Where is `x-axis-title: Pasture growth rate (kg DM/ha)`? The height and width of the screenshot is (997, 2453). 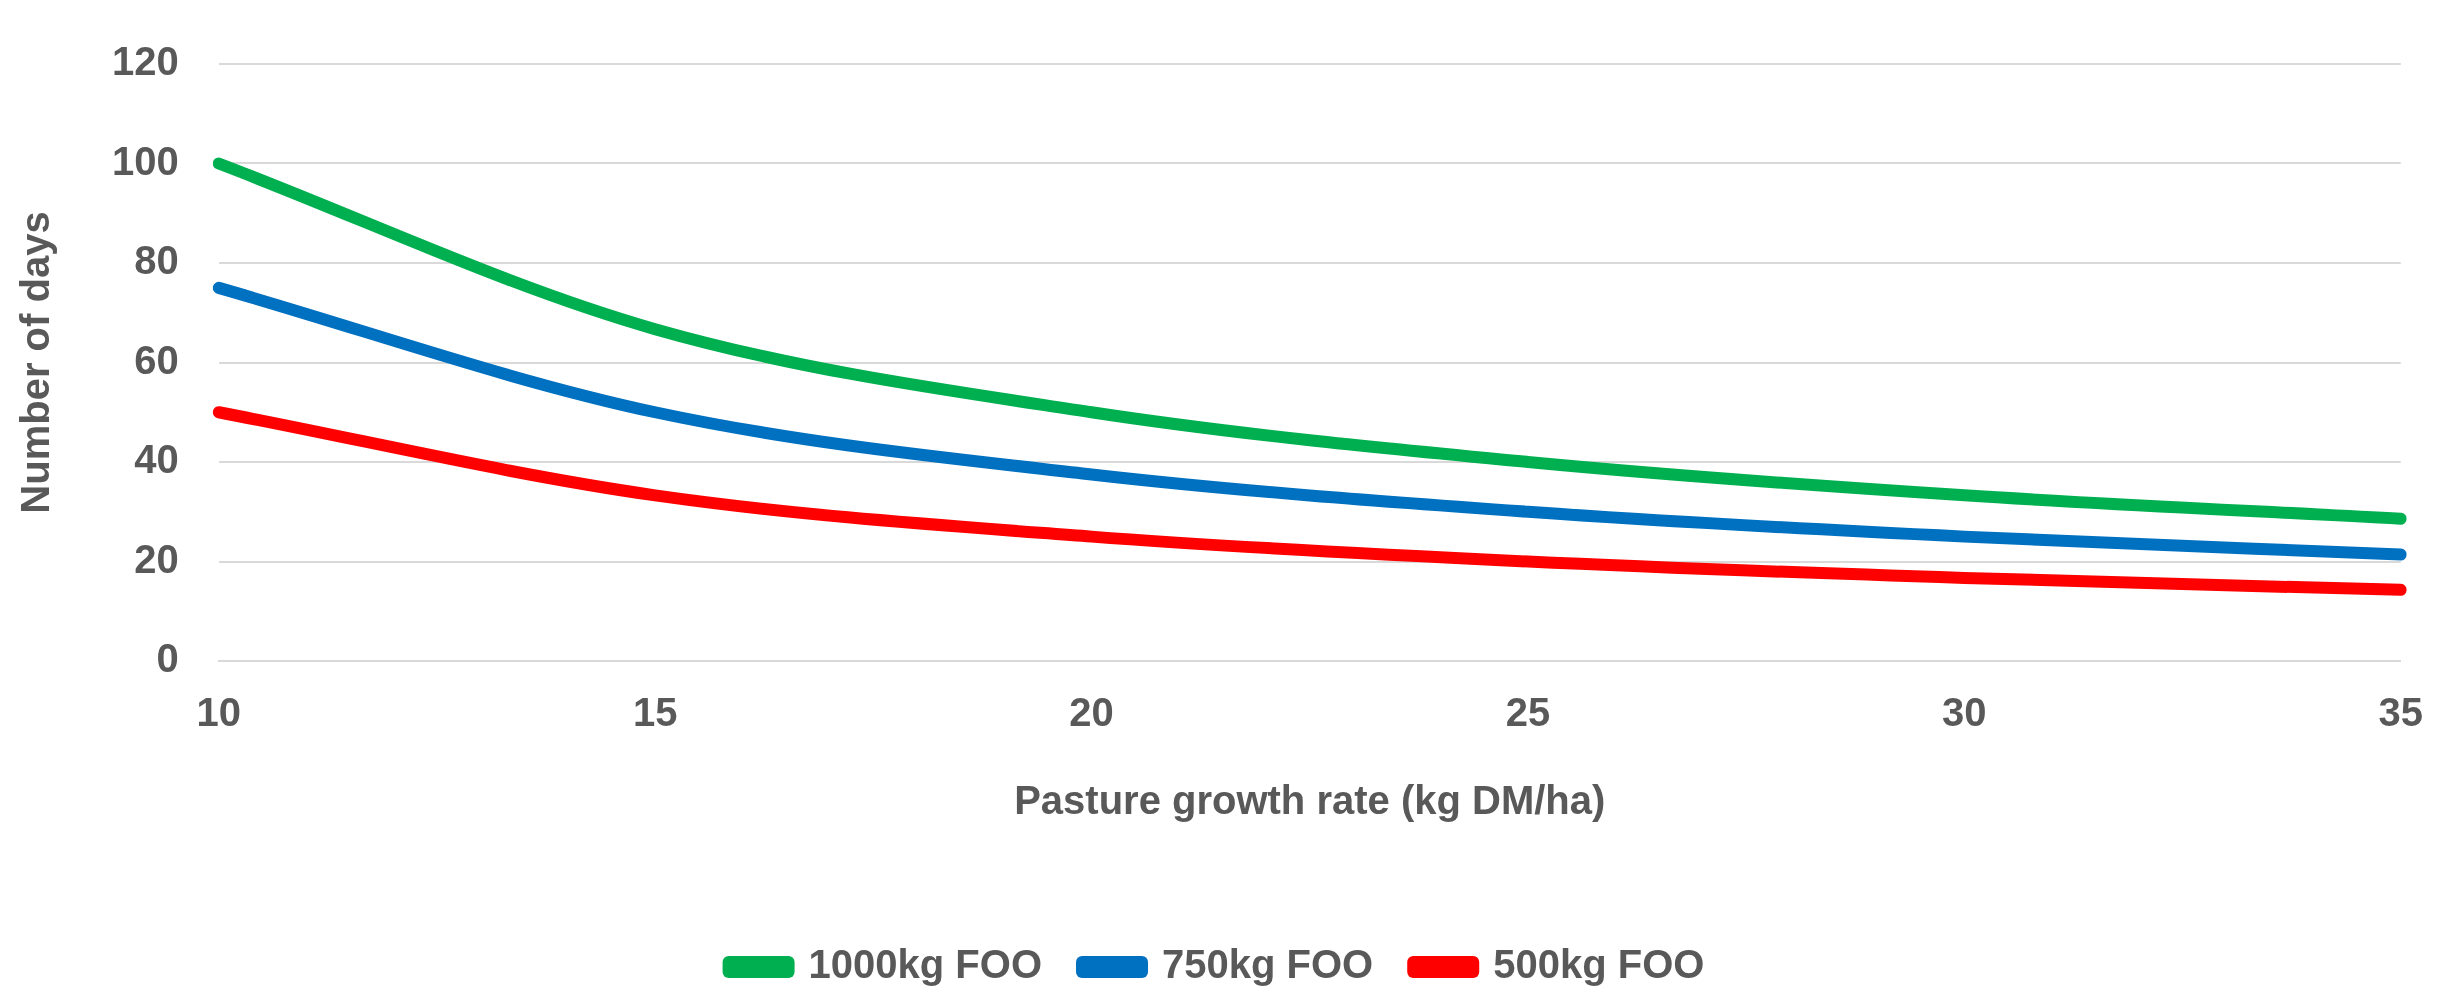 x-axis-title: Pasture growth rate (kg DM/ha) is located at coordinates (1310, 800).